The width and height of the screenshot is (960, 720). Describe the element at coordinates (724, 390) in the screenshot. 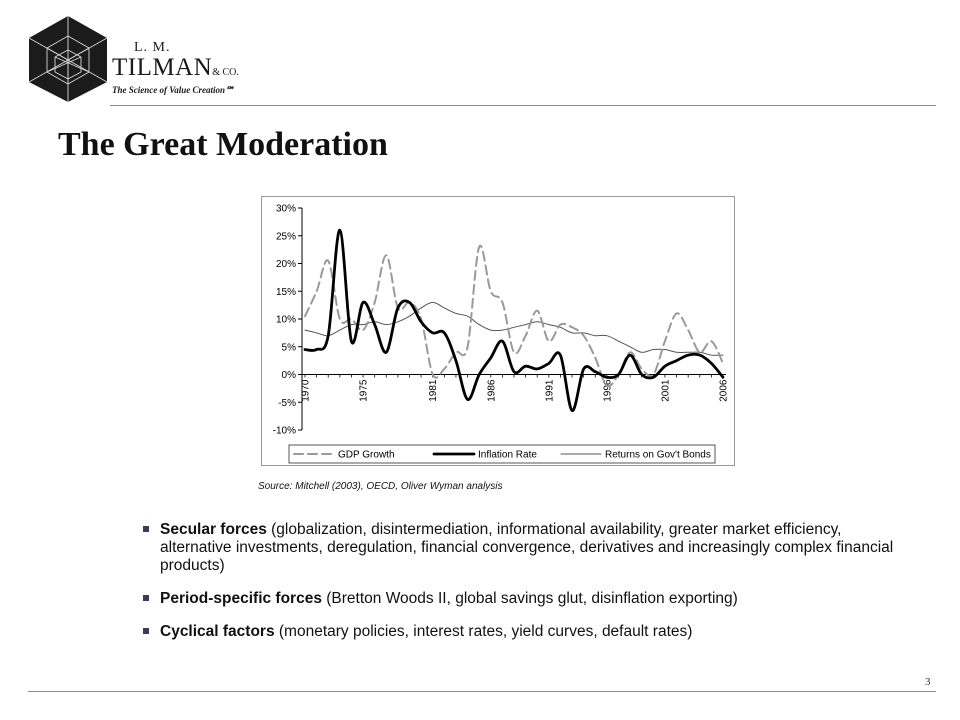

I see `x-tick-label: 2006` at that location.